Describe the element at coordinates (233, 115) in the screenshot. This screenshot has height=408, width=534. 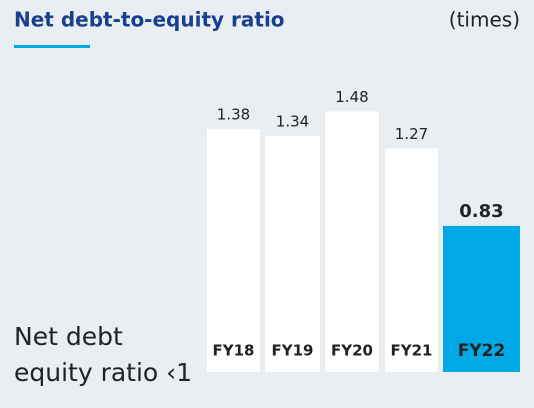
I see `value-label: 1.38` at that location.